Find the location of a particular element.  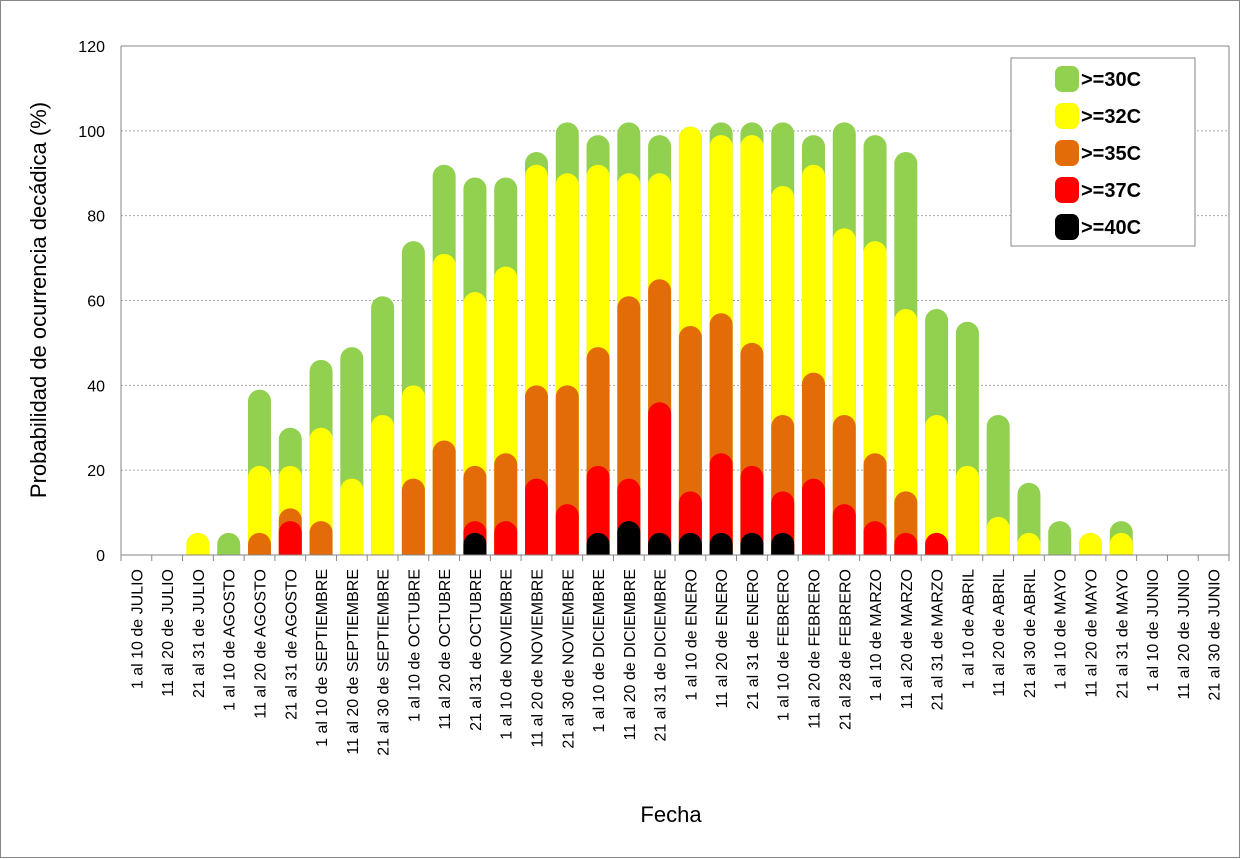

legend-label: >=37C is located at coordinates (1111, 191).